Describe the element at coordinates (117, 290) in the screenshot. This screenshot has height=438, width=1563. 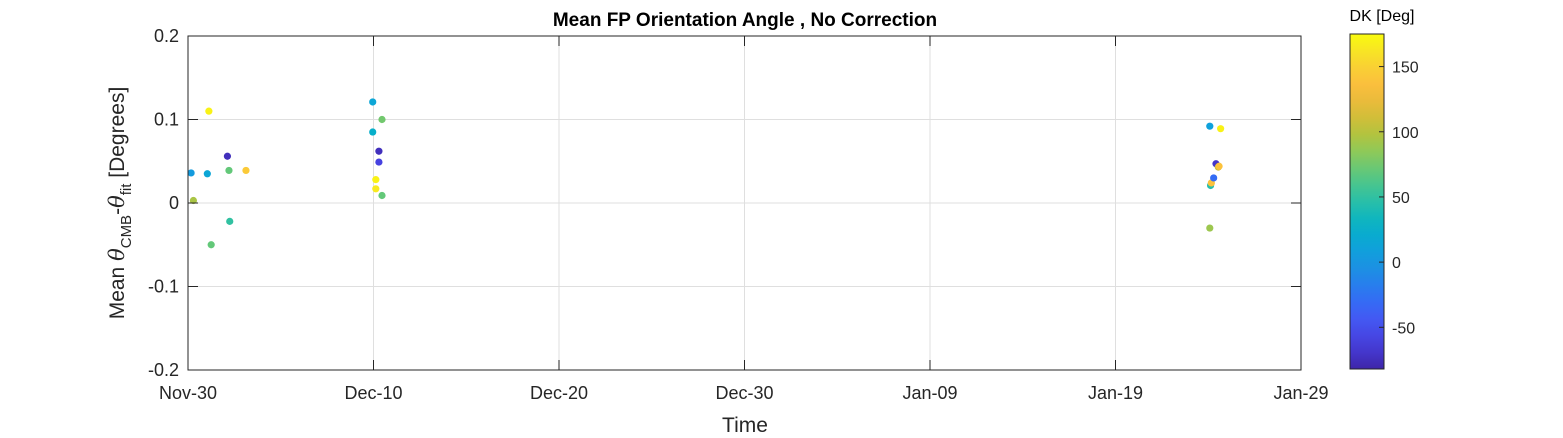
I see `y-label-prefix: Mean` at that location.